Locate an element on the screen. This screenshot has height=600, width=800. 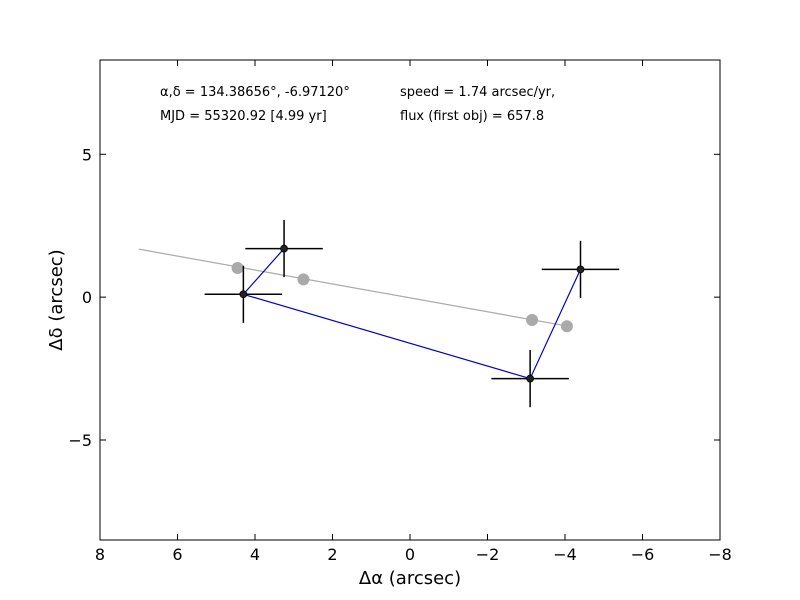
x-tick-label: −8 is located at coordinates (720, 554).